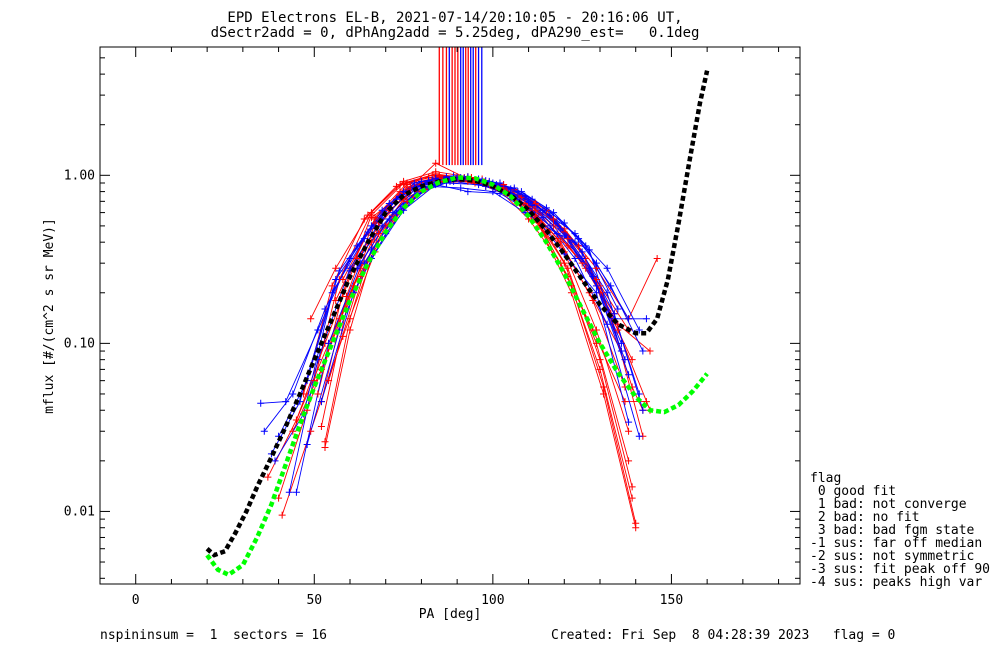 The height and width of the screenshot is (650, 1000). What do you see at coordinates (49, 316) in the screenshot?
I see `y-axis-label: mflux [#/(cm^2 s sr MeV)]` at bounding box center [49, 316].